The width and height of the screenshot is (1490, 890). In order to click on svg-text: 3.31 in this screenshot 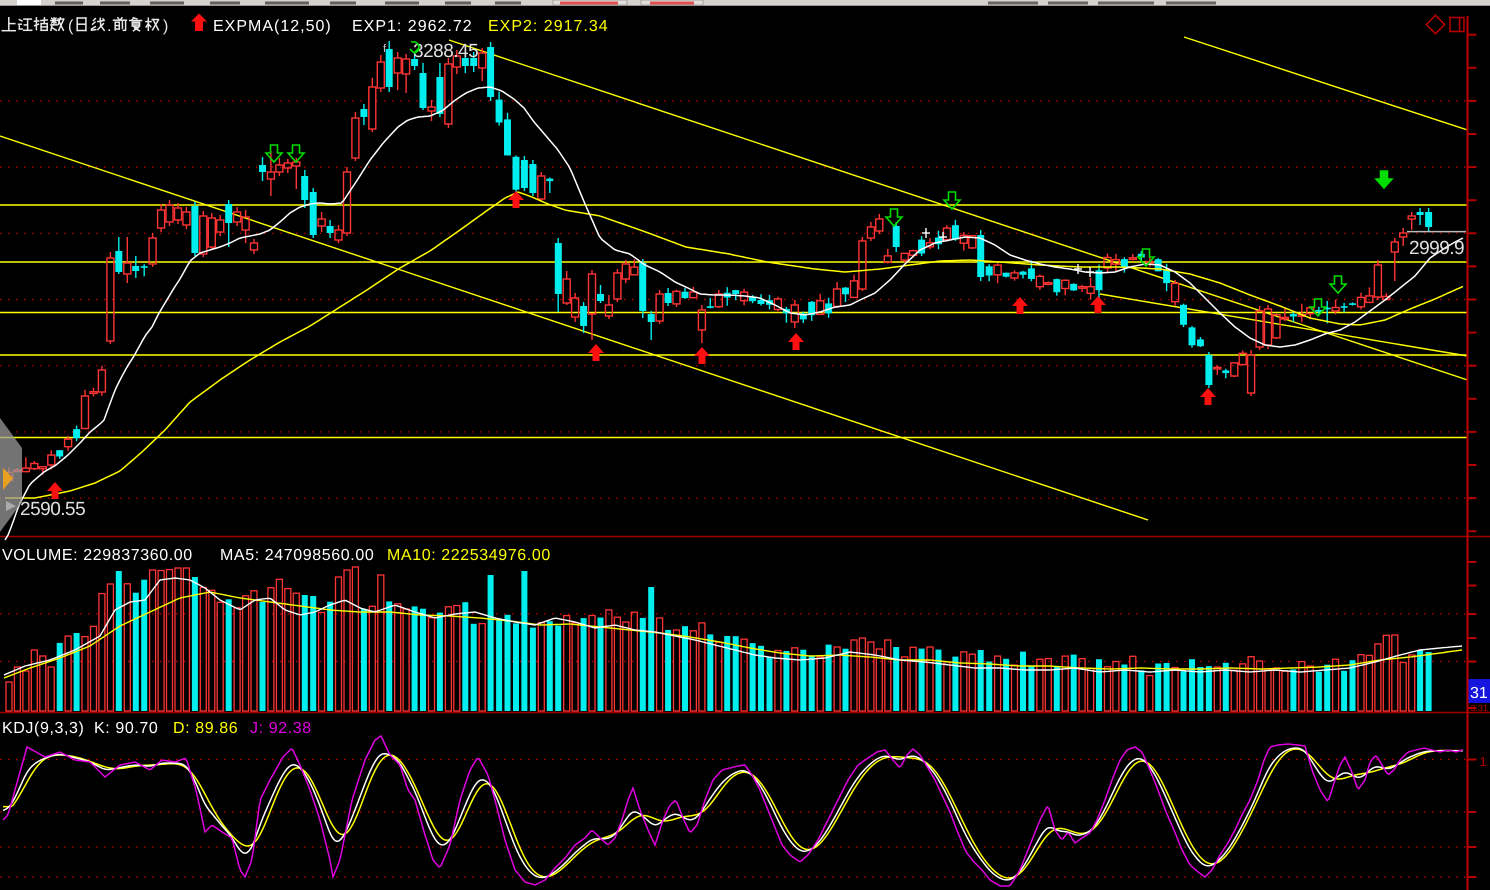, I will do `click(1480, 708)`.